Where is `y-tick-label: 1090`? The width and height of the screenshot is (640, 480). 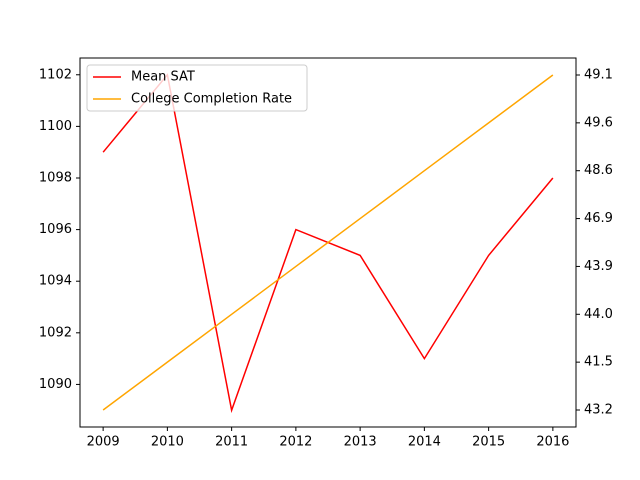 y-tick-label: 1090 is located at coordinates (55, 384).